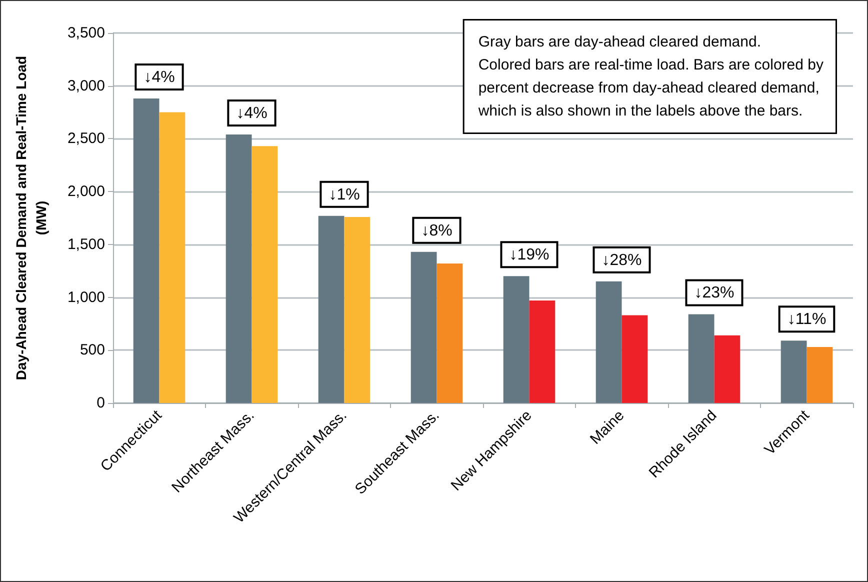 The height and width of the screenshot is (582, 868). I want to click on y-axis-title: Day-Ahead Cleared Demand and Real-Time Load (MW), so click(31, 218).